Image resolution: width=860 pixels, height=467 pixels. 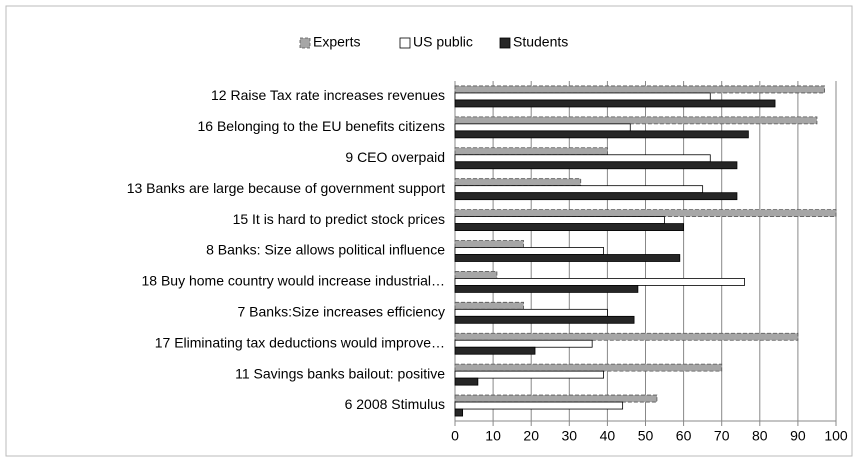 What do you see at coordinates (646, 436) in the screenshot?
I see `x-tick-label: 50` at bounding box center [646, 436].